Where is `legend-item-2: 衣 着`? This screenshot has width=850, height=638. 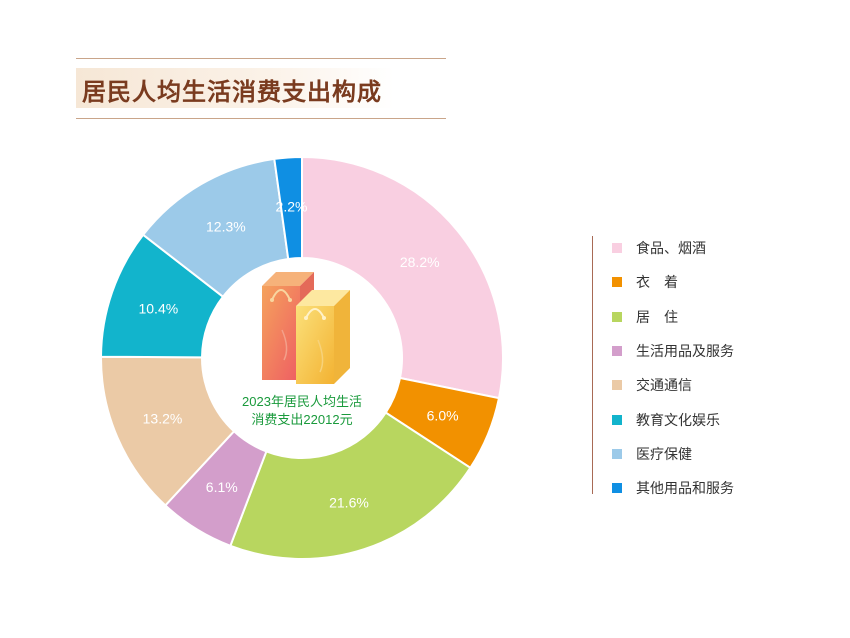
legend-item-2: 衣 着 is located at coordinates (645, 282).